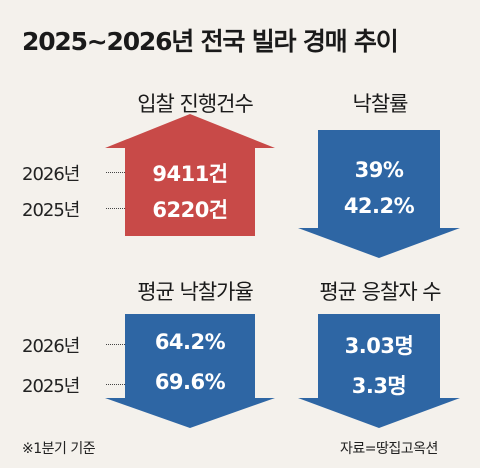  I want to click on data-label-bid-count-2026: 9411건, so click(190, 174).